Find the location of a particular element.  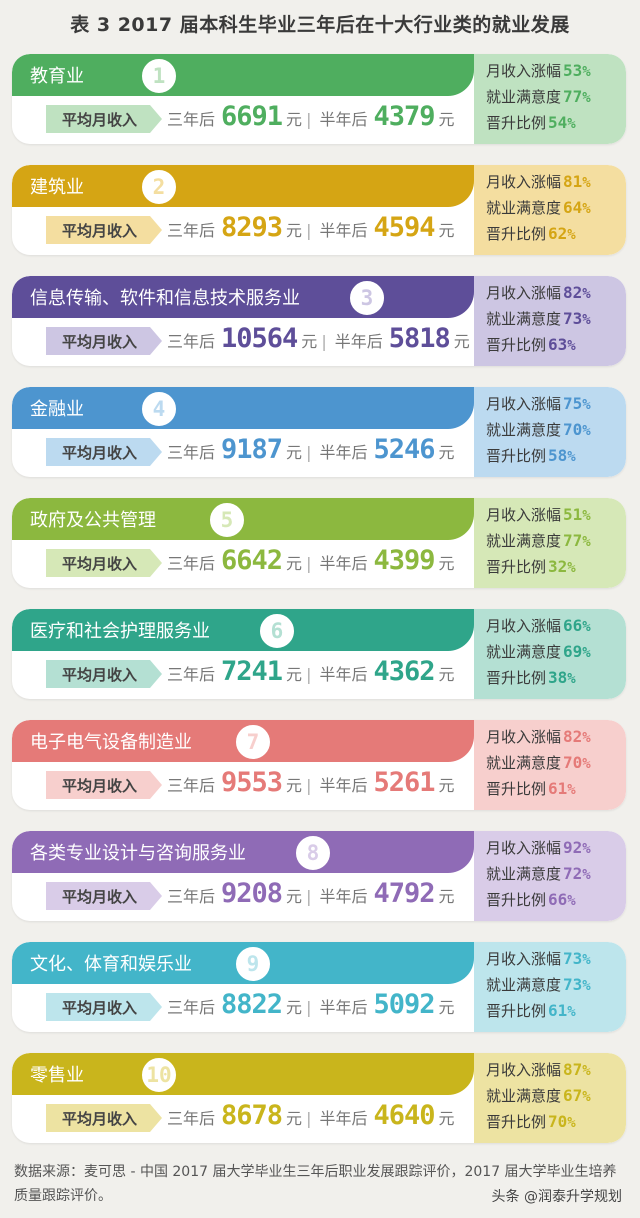

three-year-income: 9187 is located at coordinates (252, 449).